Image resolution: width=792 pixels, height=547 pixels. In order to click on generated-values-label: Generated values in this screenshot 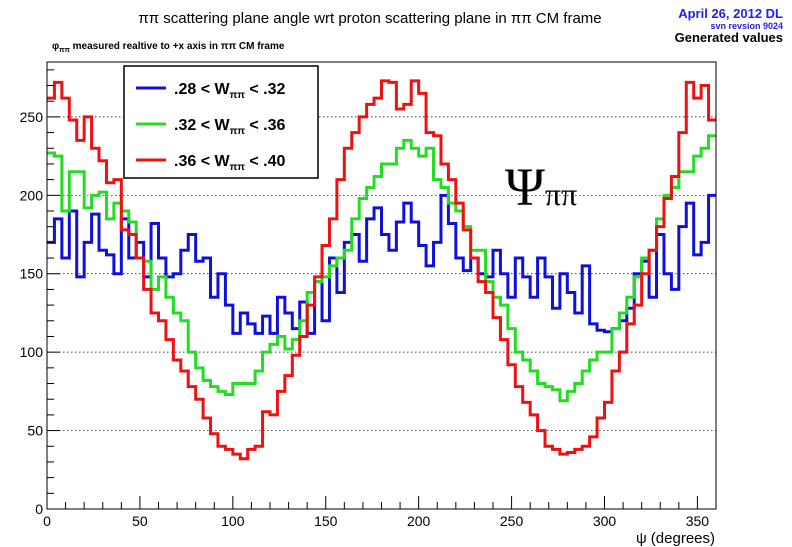, I will do `click(729, 37)`.